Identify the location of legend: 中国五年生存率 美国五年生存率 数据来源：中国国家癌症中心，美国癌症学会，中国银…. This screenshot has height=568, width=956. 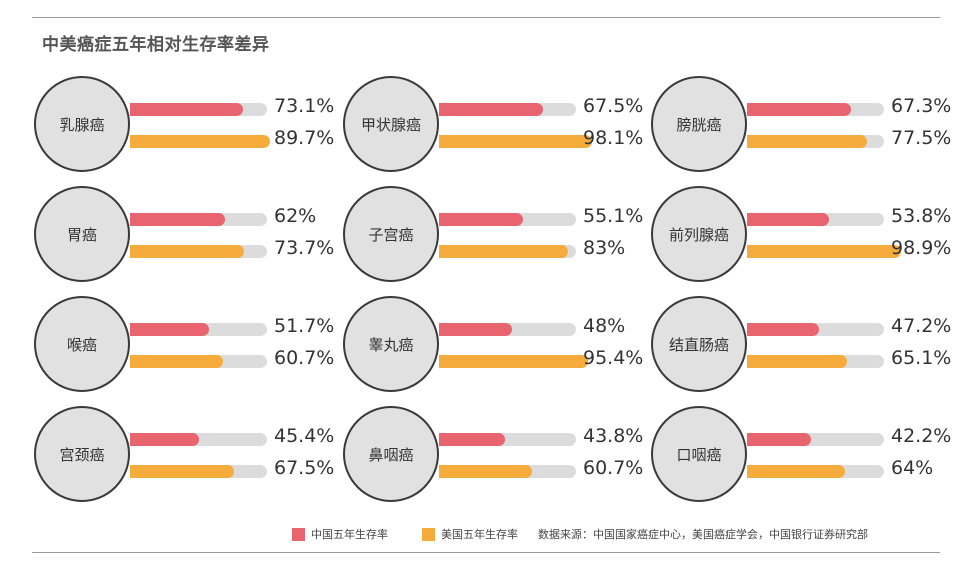
(580, 534).